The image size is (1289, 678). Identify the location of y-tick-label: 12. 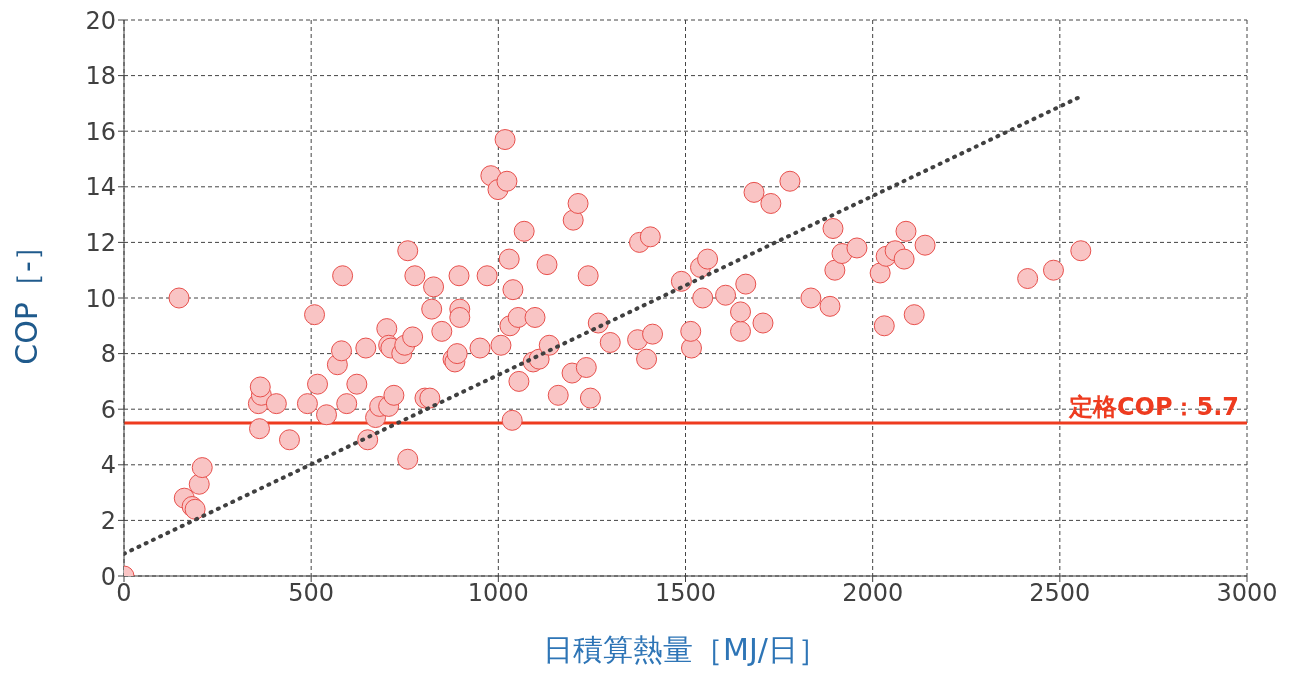
(100, 242).